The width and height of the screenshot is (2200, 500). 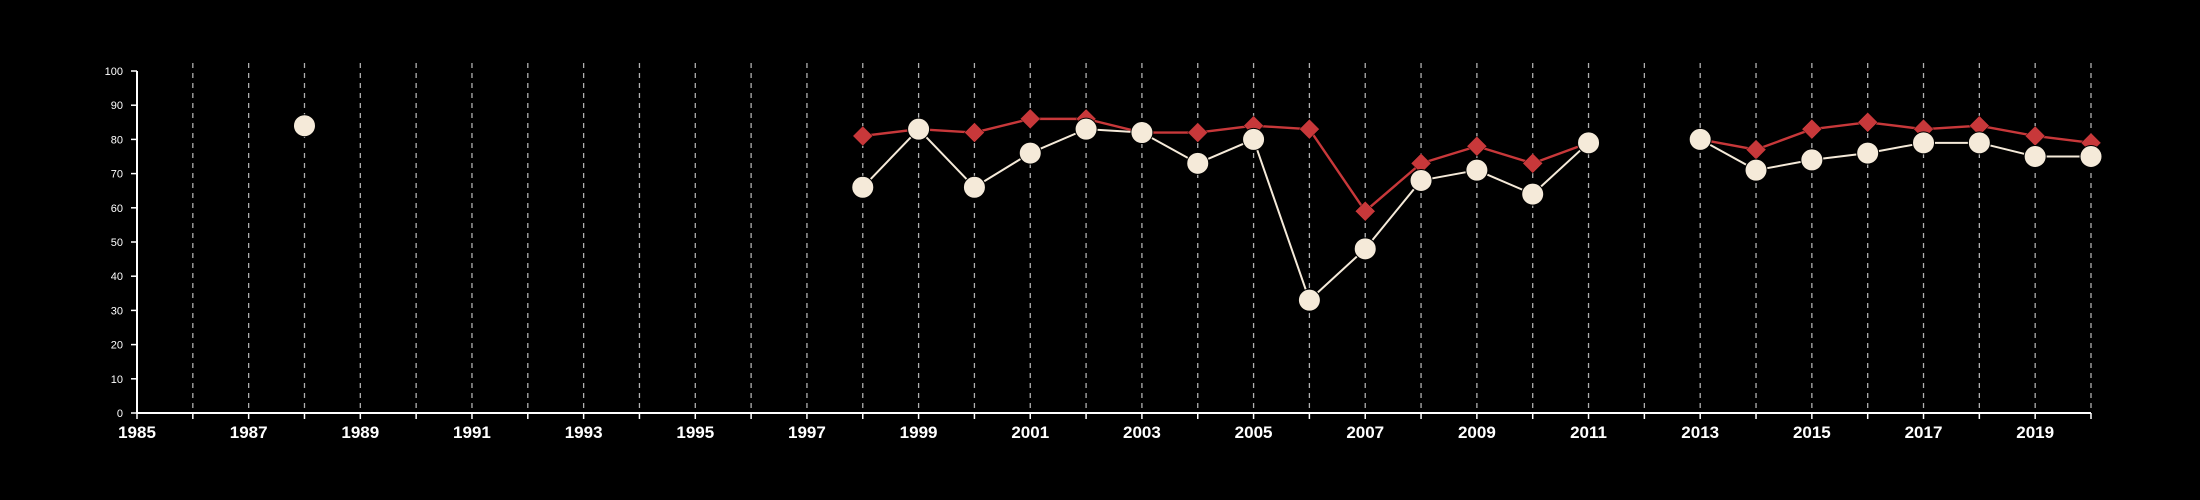 I want to click on series-diamond-point-2019, so click(x=2035, y=136).